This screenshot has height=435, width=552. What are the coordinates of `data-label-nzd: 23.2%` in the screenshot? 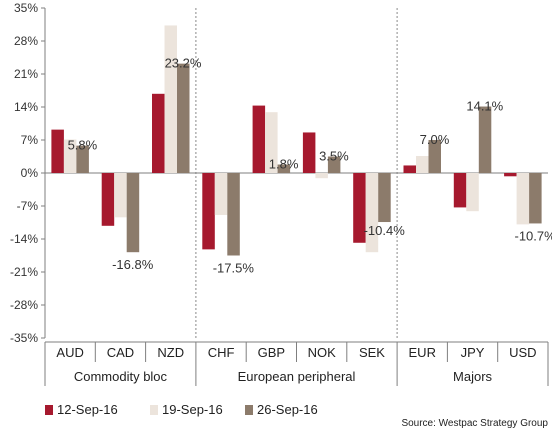 It's located at (183, 63).